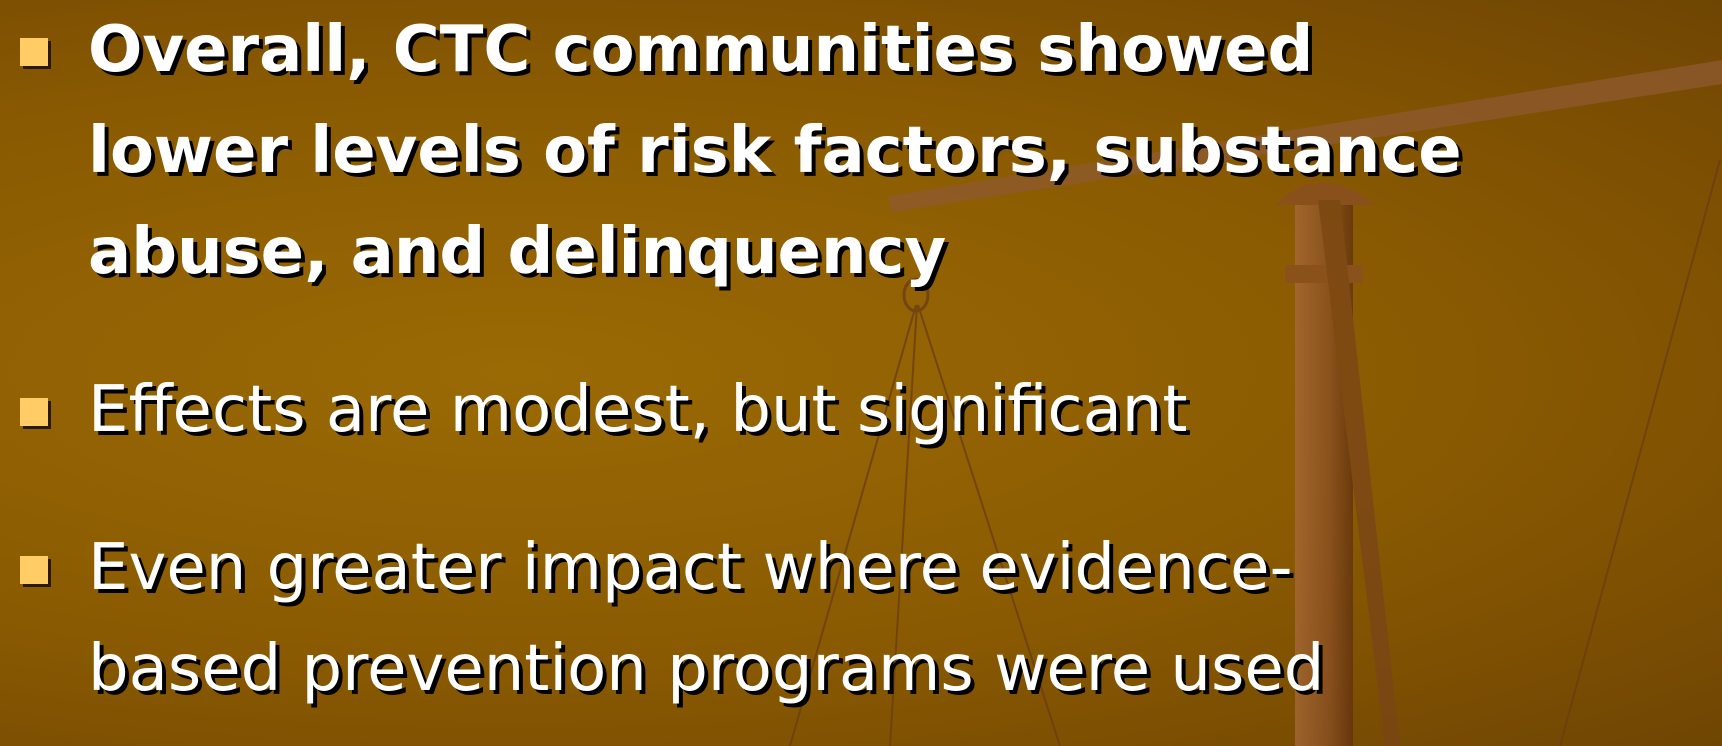 This screenshot has width=1722, height=746. What do you see at coordinates (690, 568) in the screenshot?
I see `bullet-text: Even greater impact where evidence-` at bounding box center [690, 568].